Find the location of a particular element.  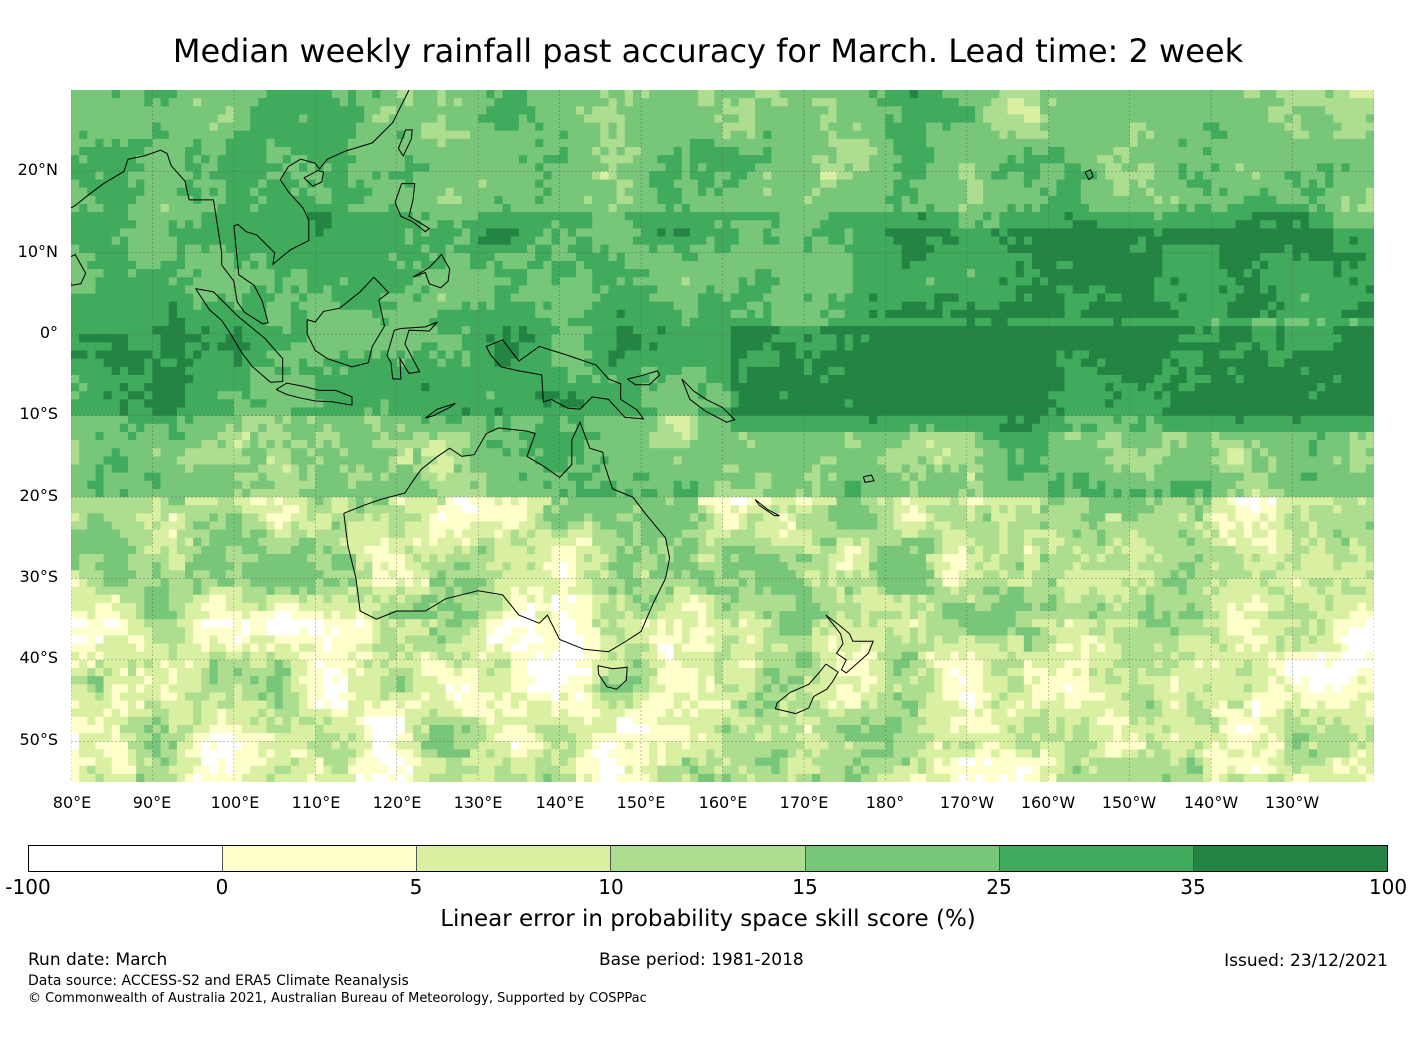

luzon-coast is located at coordinates (412, 208).